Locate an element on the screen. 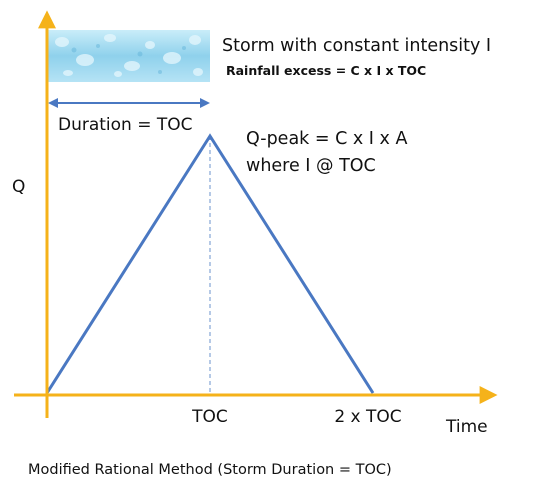 The width and height of the screenshot is (545, 504). rain-droplets-icon is located at coordinates (129, 55).